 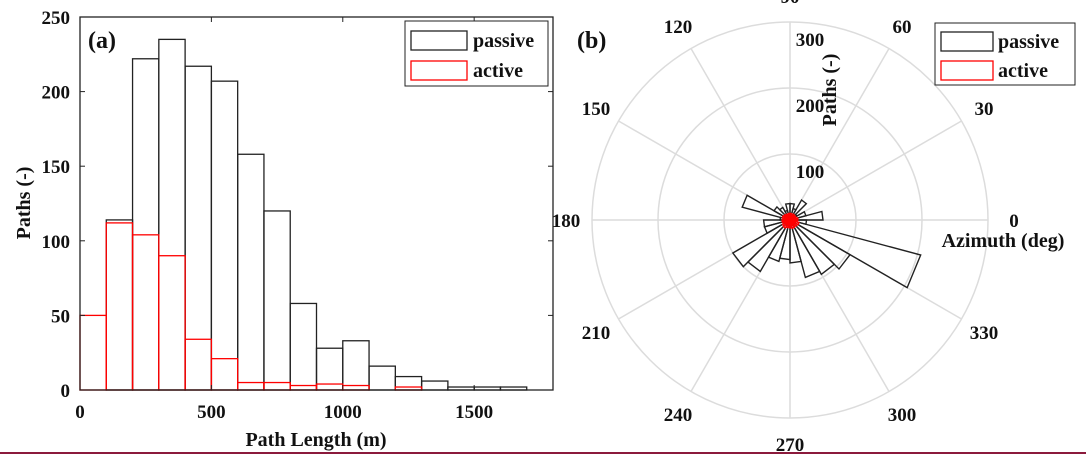 I want to click on radial-tick-label: 300, so click(x=810, y=40).